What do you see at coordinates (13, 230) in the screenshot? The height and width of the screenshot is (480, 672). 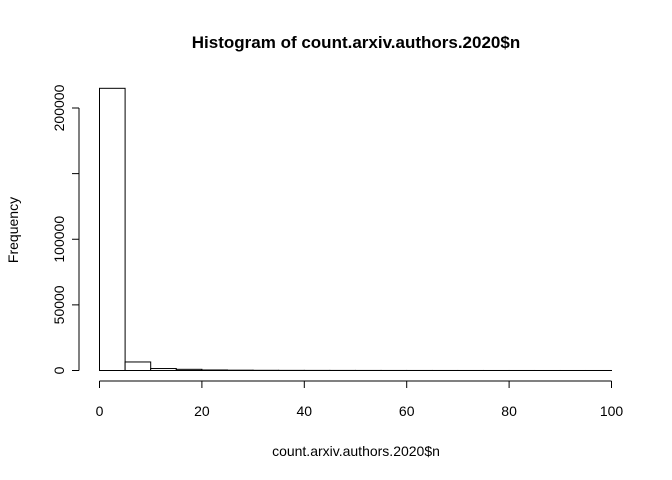 I see `y-axis-label: Frequency` at bounding box center [13, 230].